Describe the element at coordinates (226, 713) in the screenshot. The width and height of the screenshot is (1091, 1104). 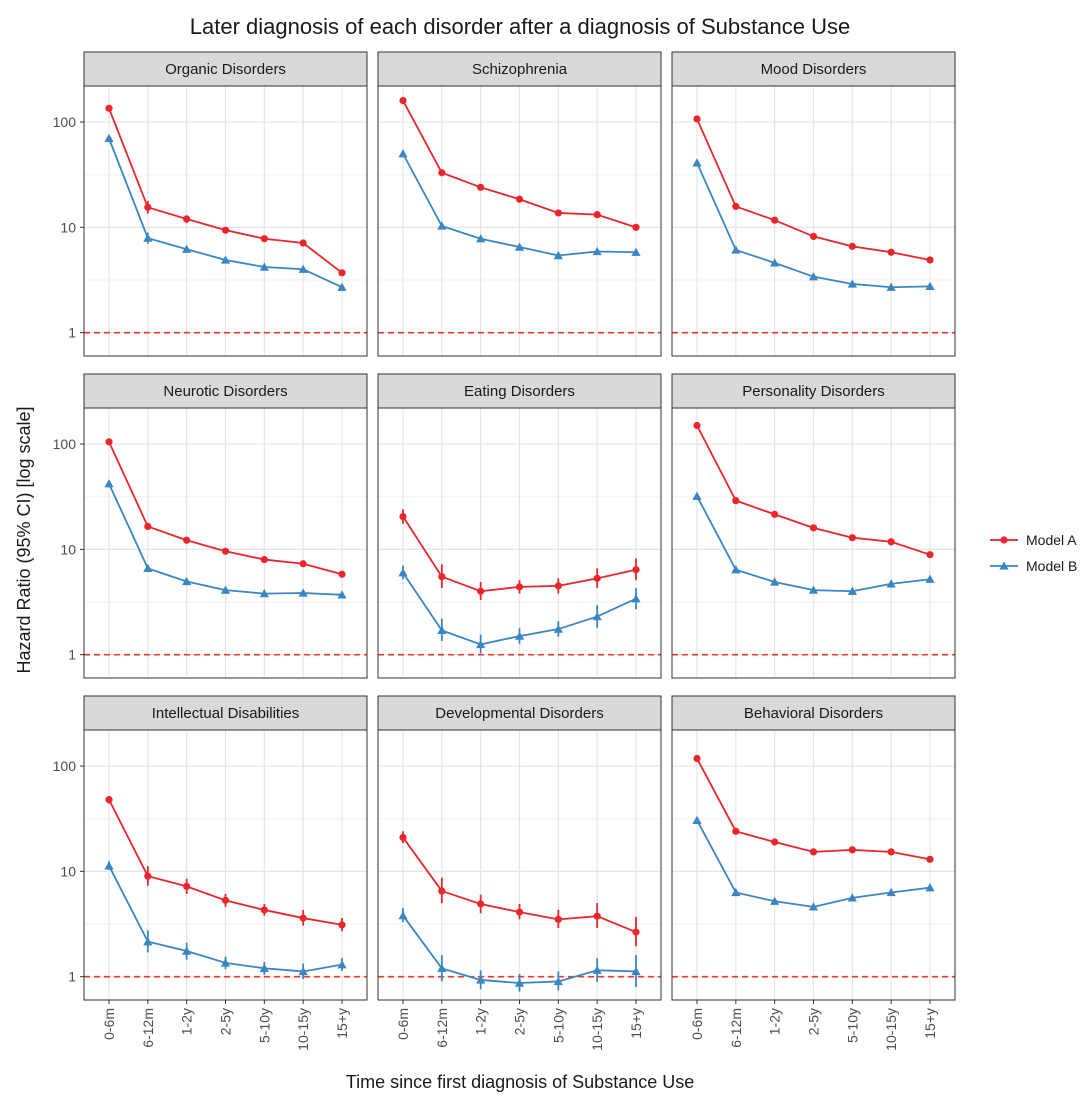
I see `facet-title: Intellectual Disabilities` at that location.